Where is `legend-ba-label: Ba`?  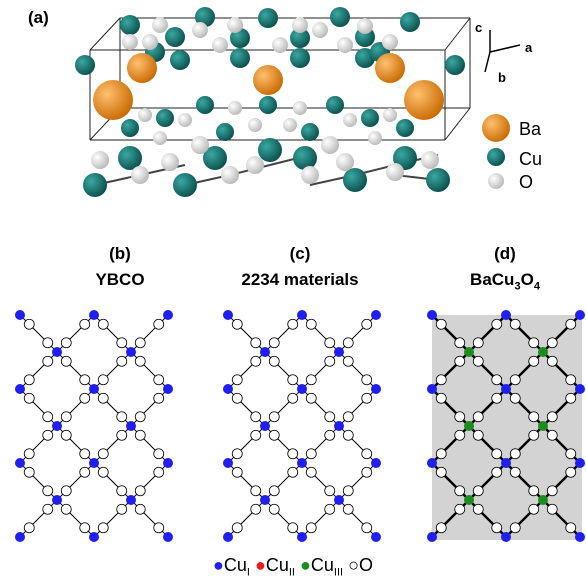
legend-ba-label: Ba is located at coordinates (530, 129).